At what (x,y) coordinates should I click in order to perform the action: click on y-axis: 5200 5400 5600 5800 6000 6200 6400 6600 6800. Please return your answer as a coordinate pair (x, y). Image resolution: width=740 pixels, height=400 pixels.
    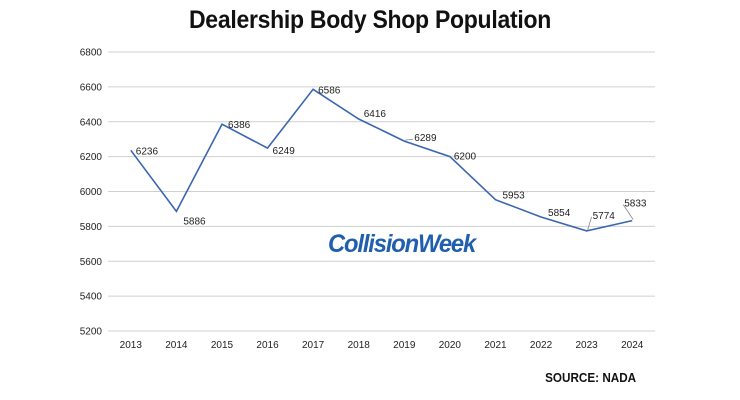
    Looking at the image, I should click on (91, 193).